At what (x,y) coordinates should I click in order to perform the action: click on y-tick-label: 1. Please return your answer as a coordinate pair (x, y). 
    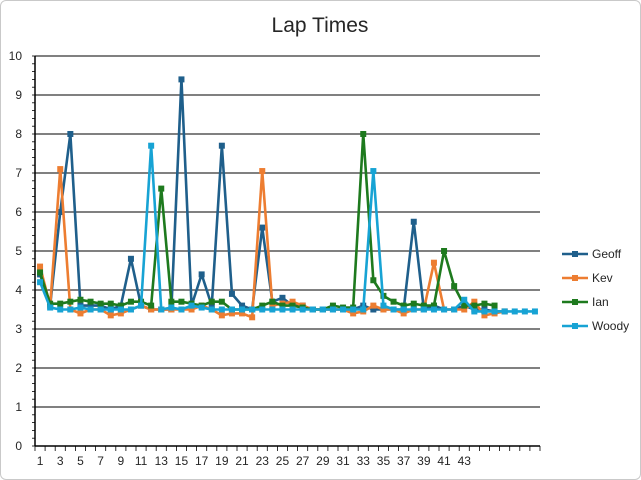
    Looking at the image, I should click on (18, 407).